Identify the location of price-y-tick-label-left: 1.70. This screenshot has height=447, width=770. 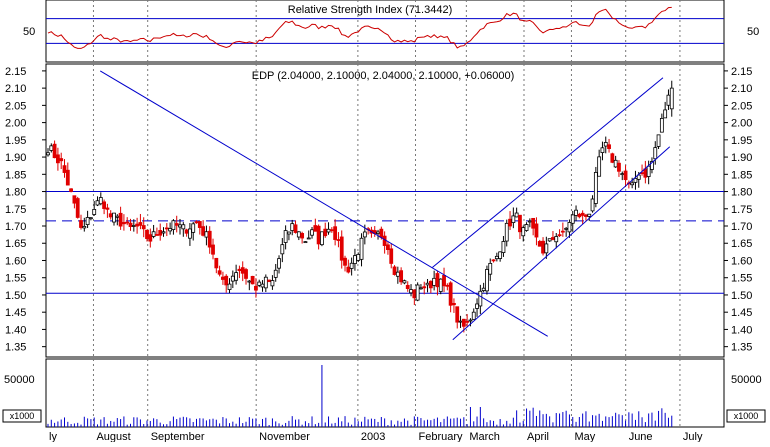
(15, 227).